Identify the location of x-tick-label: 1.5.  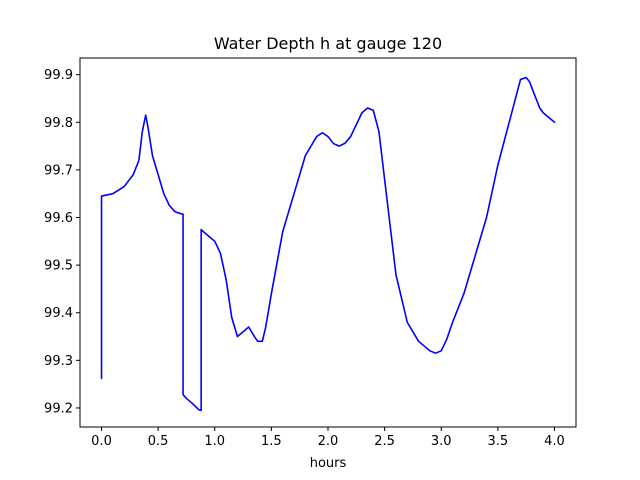
(271, 441).